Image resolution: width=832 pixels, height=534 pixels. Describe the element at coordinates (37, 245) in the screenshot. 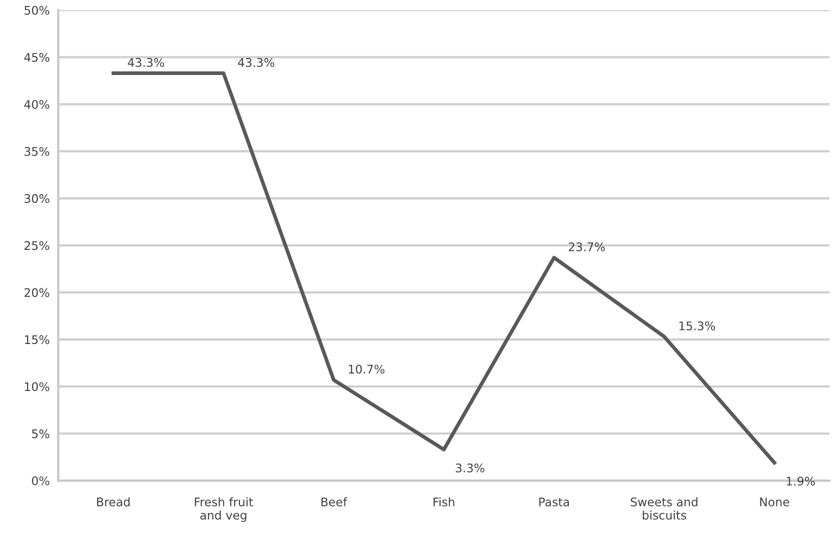

I see `y-tick-label: 25%` at that location.